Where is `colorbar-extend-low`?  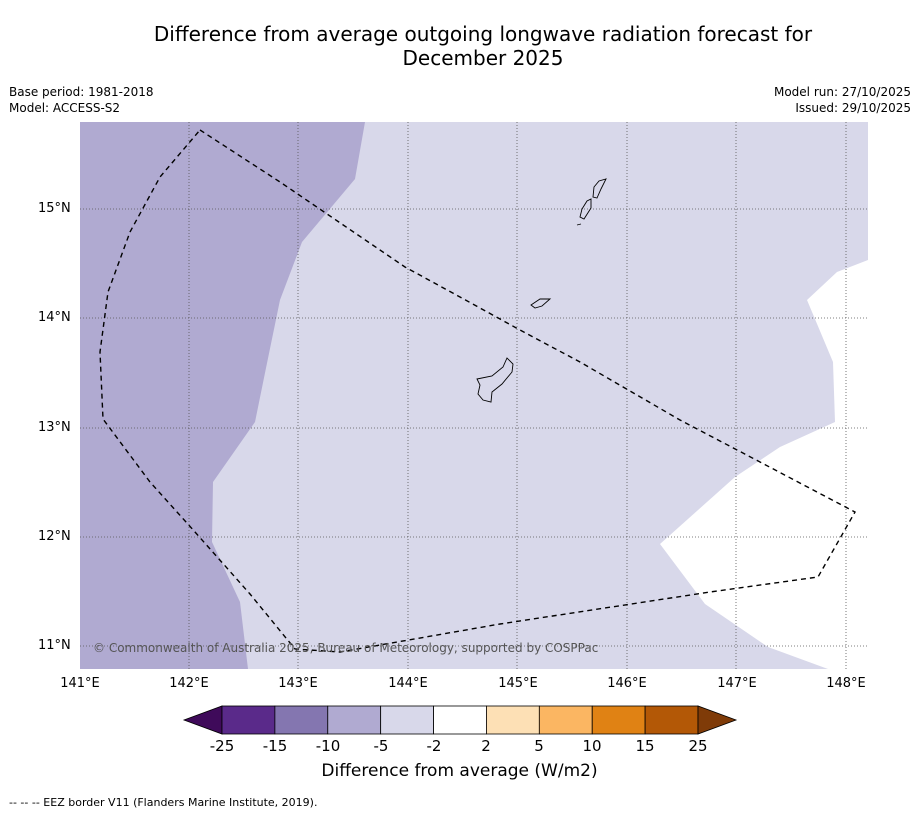
colorbar-extend-low is located at coordinates (202, 720).